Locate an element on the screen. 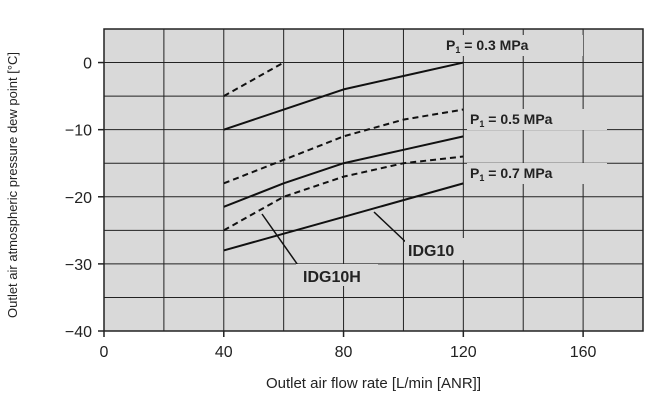 This screenshot has height=398, width=672. pressure-label: P1 = 0.7 MPa is located at coordinates (511, 174).